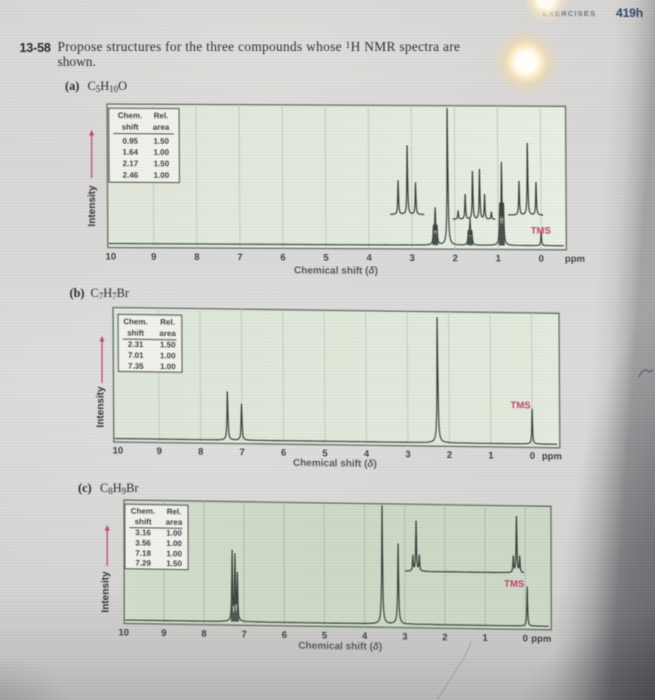  I want to click on svg-text: 0.95, so click(130, 141).